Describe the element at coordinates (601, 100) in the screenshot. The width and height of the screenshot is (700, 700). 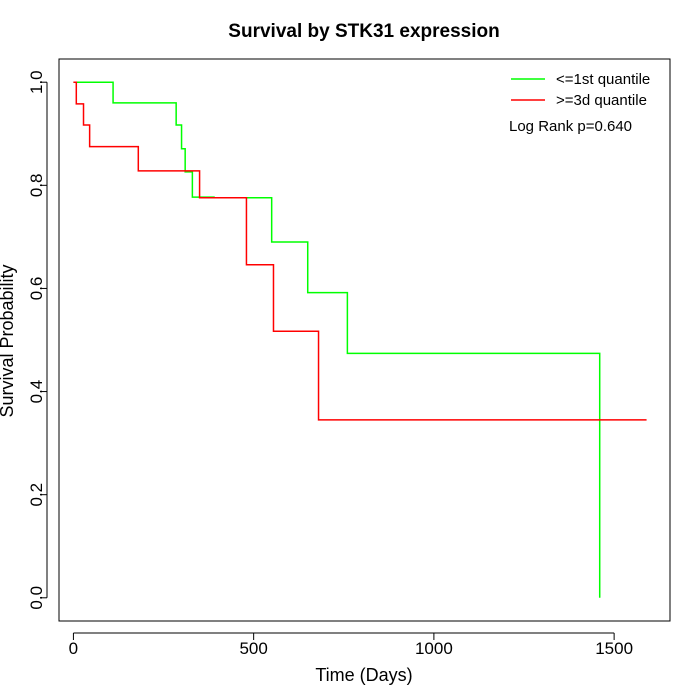
I see `legend-label-high: >=3d quantile` at that location.